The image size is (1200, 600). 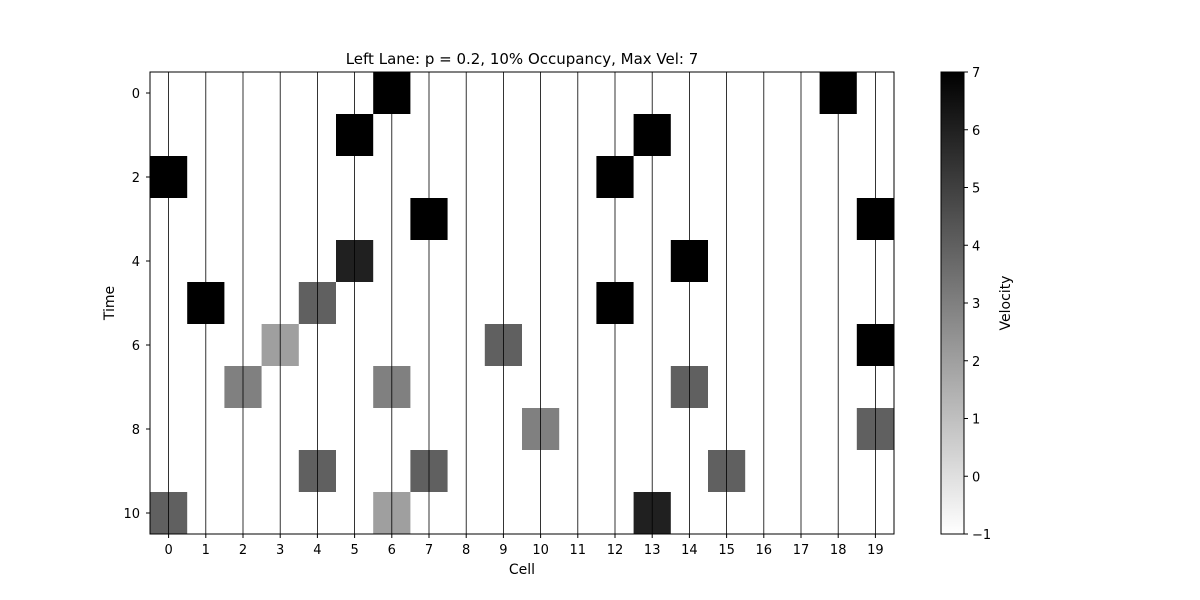 What do you see at coordinates (280, 550) in the screenshot?
I see `x-tick-label: 3` at bounding box center [280, 550].